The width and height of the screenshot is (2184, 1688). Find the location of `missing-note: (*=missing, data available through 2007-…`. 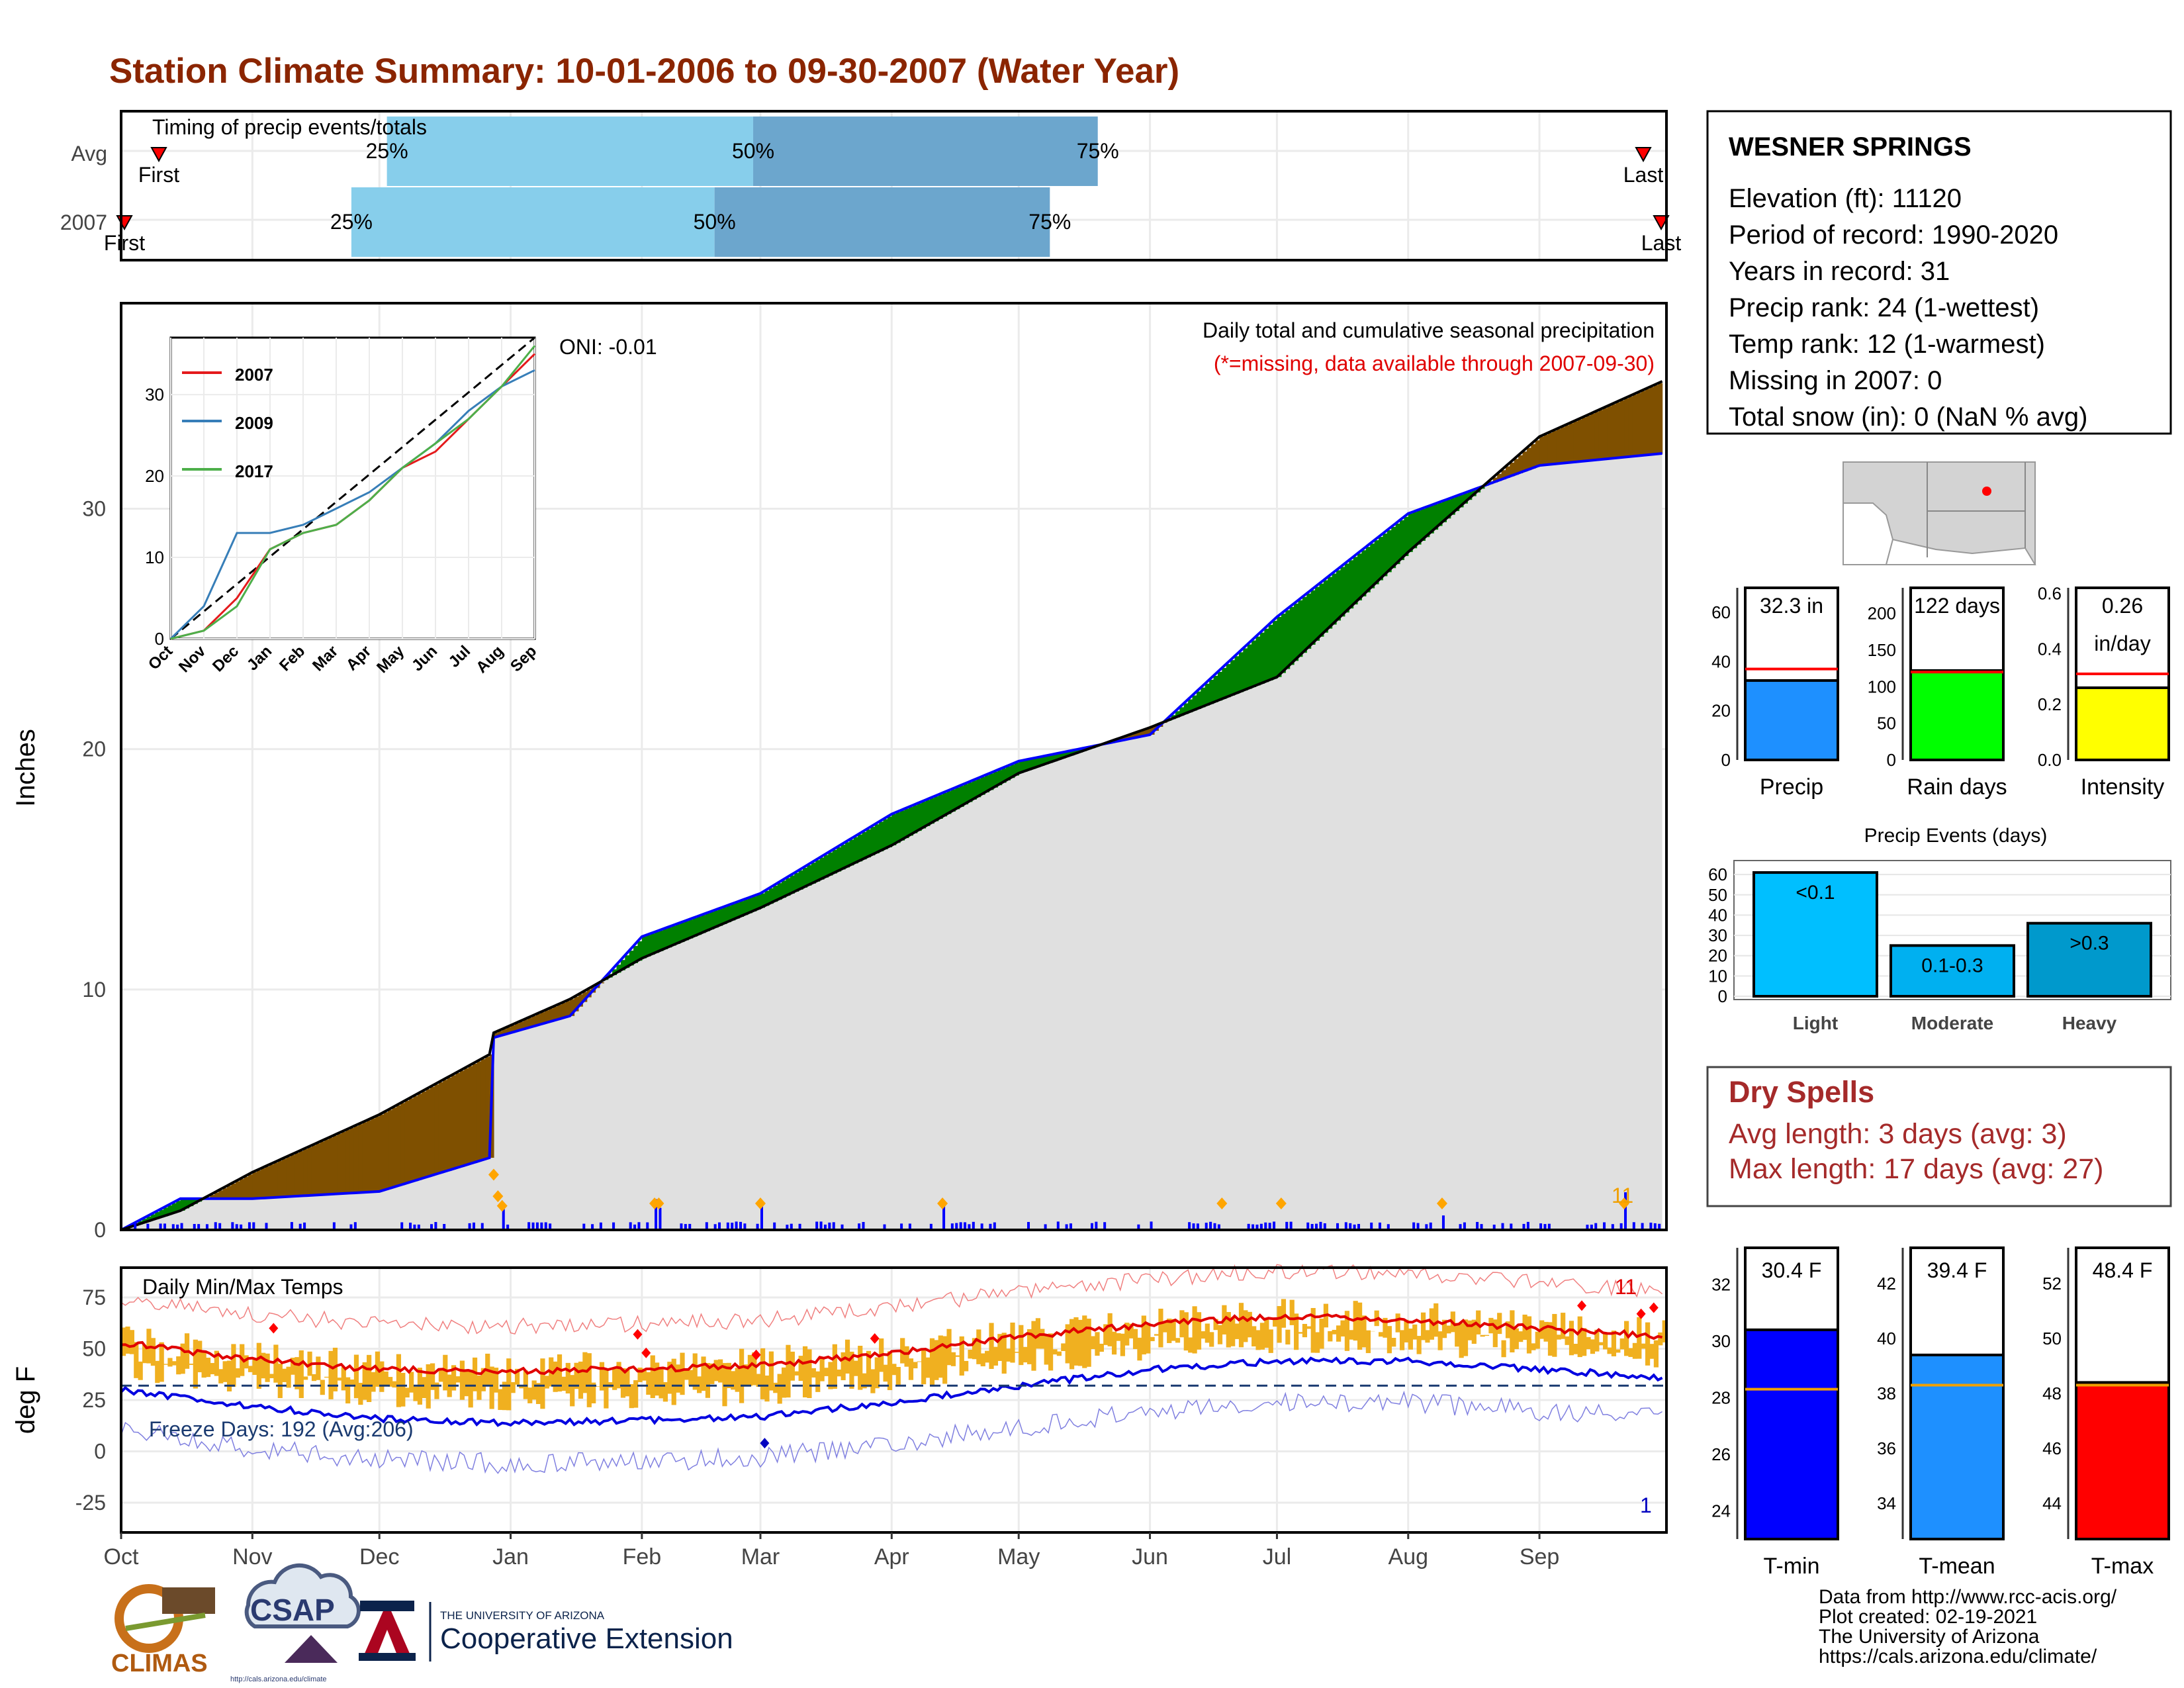

missing-note: (*=missing, data available through 2007-… is located at coordinates (1434, 363).